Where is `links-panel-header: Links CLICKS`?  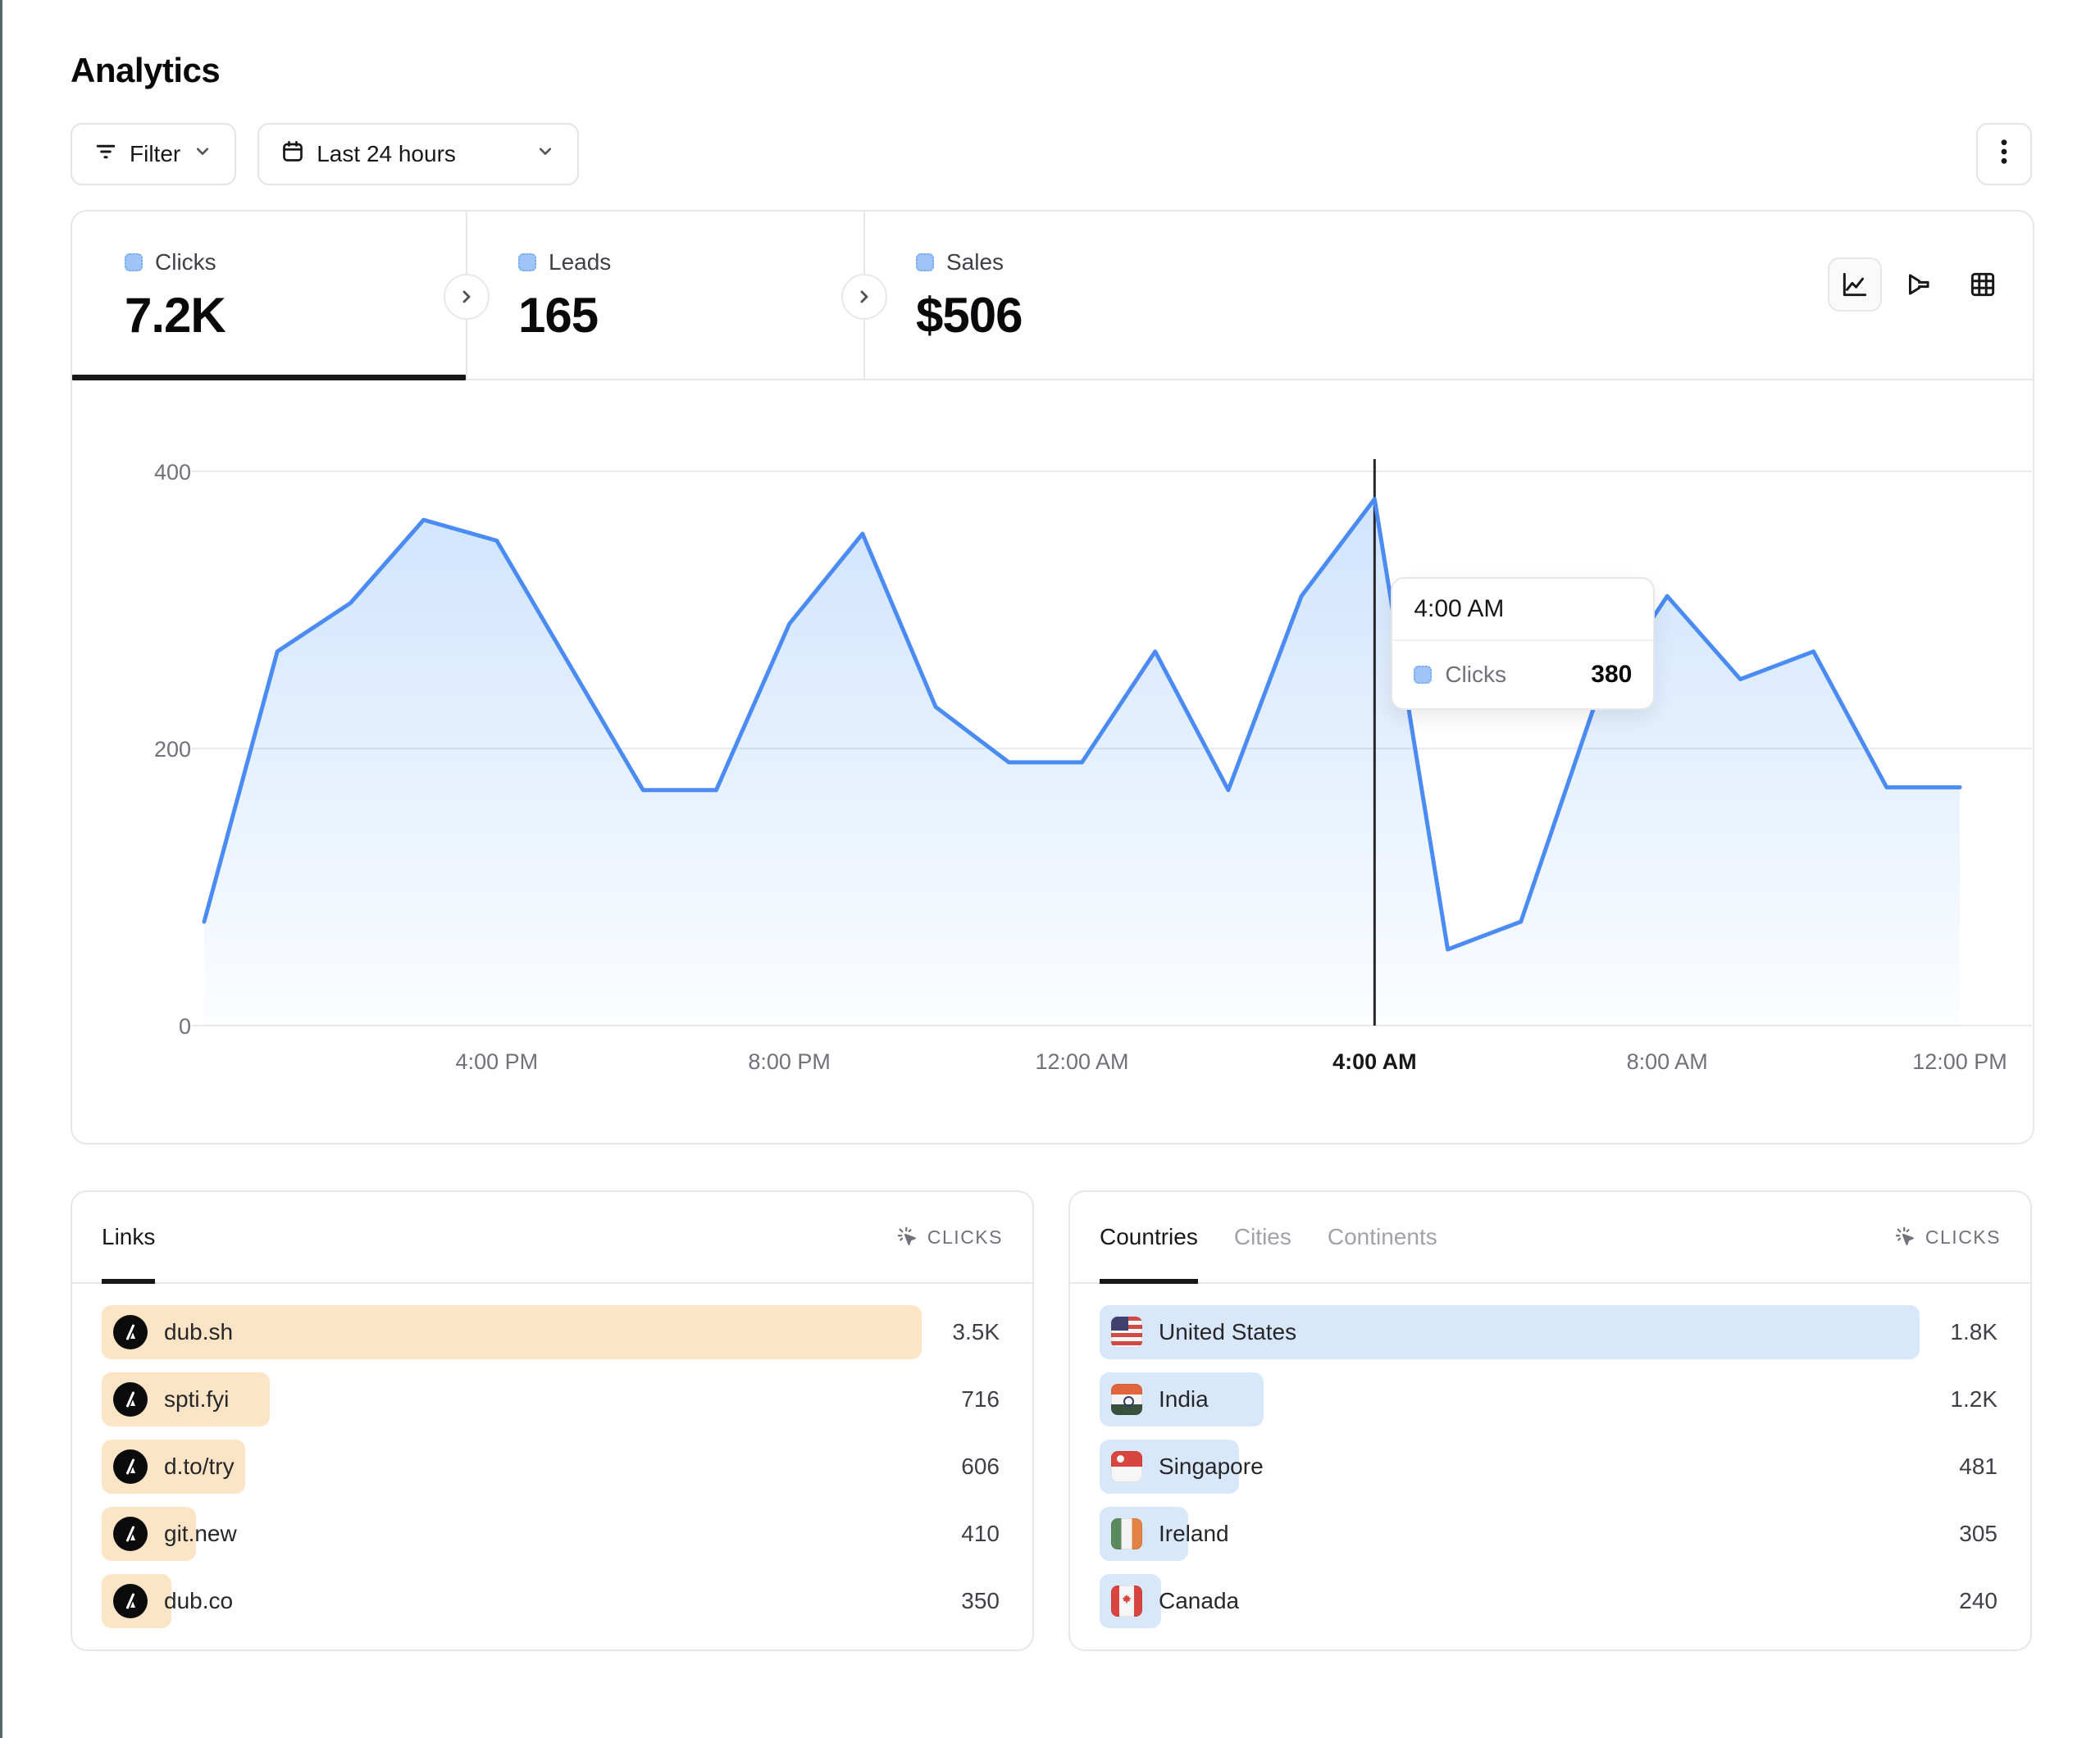 links-panel-header: Links CLICKS is located at coordinates (552, 1238).